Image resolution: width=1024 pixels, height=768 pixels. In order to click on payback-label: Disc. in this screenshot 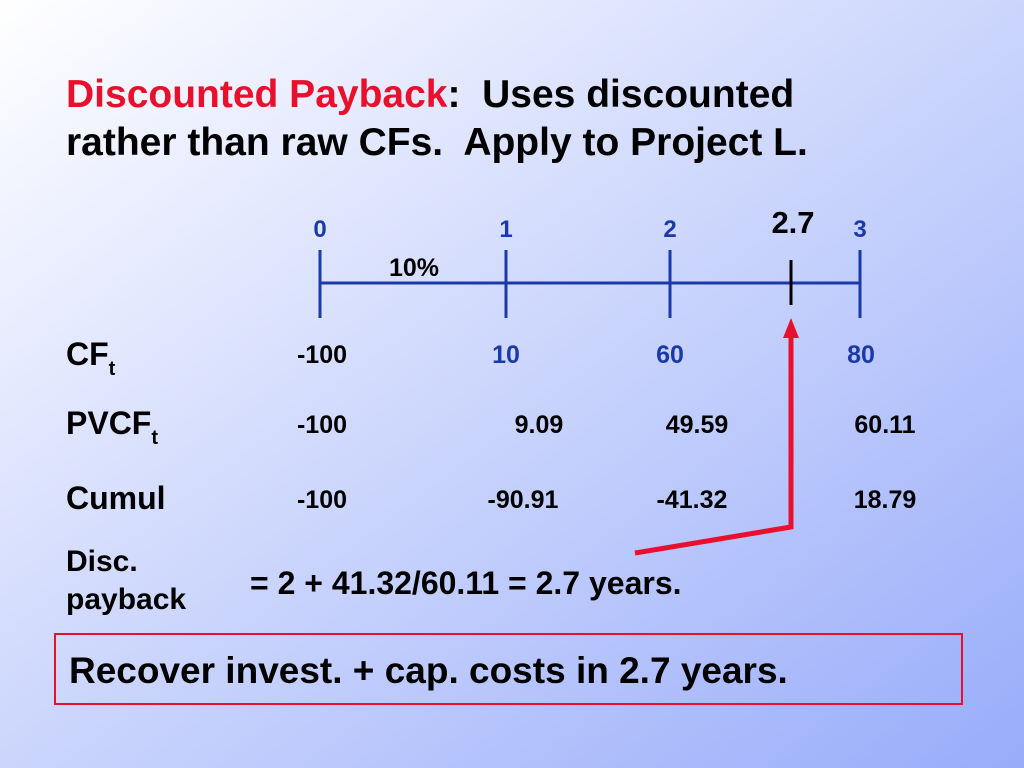, I will do `click(102, 561)`.